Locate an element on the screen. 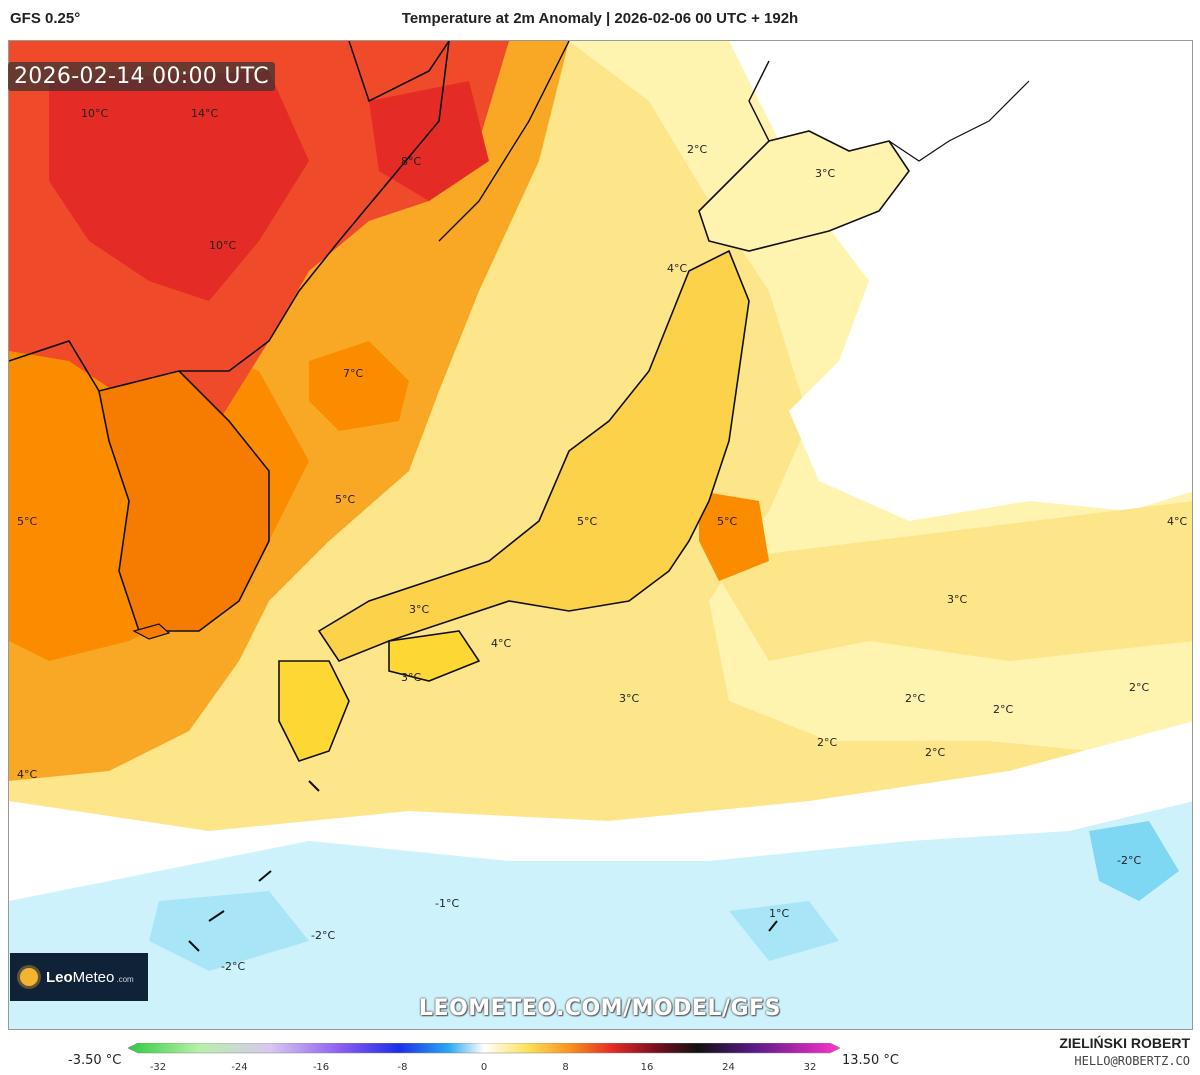 This screenshot has height=1075, width=1200. author-email: HELLO@ROBERTZ.CO is located at coordinates (1132, 1061).